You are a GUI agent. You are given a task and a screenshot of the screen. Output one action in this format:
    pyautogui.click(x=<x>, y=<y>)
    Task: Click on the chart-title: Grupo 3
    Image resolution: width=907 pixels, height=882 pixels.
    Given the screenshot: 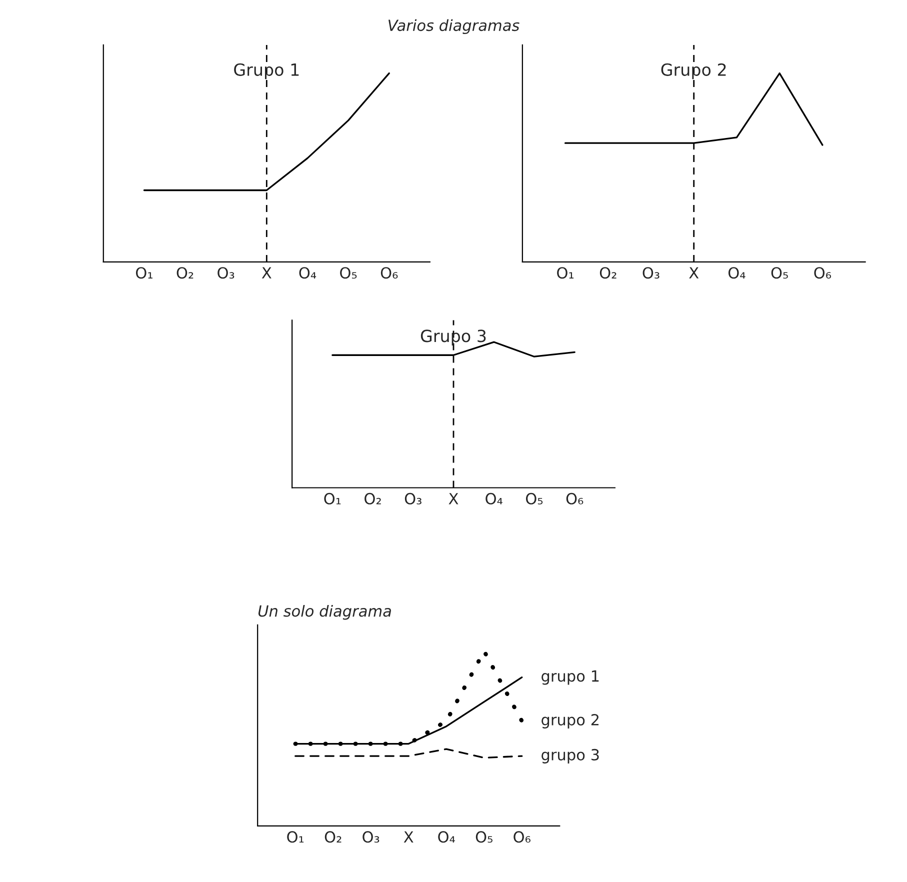 What is the action you would take?
    pyautogui.click(x=453, y=338)
    